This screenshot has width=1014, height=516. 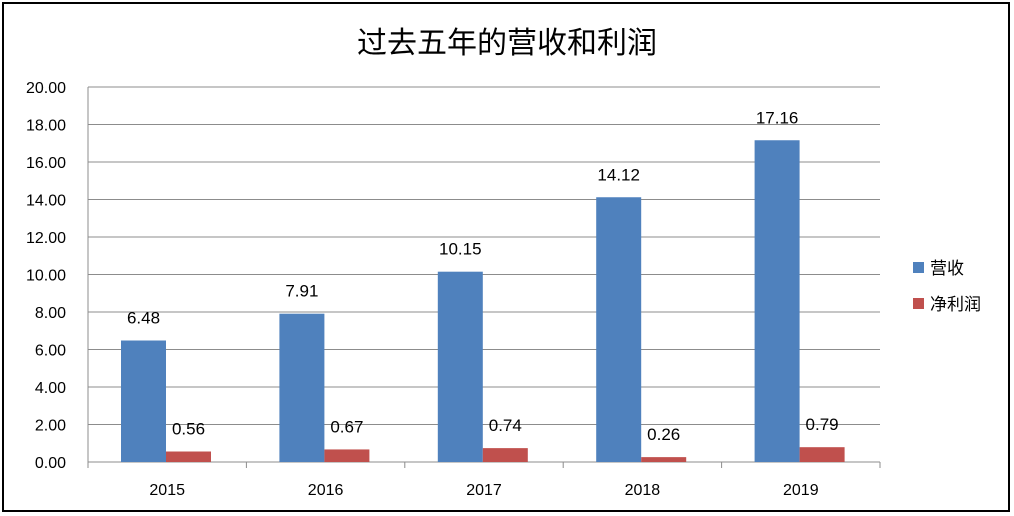 I want to click on x-tick-label: 2017, so click(x=484, y=490).